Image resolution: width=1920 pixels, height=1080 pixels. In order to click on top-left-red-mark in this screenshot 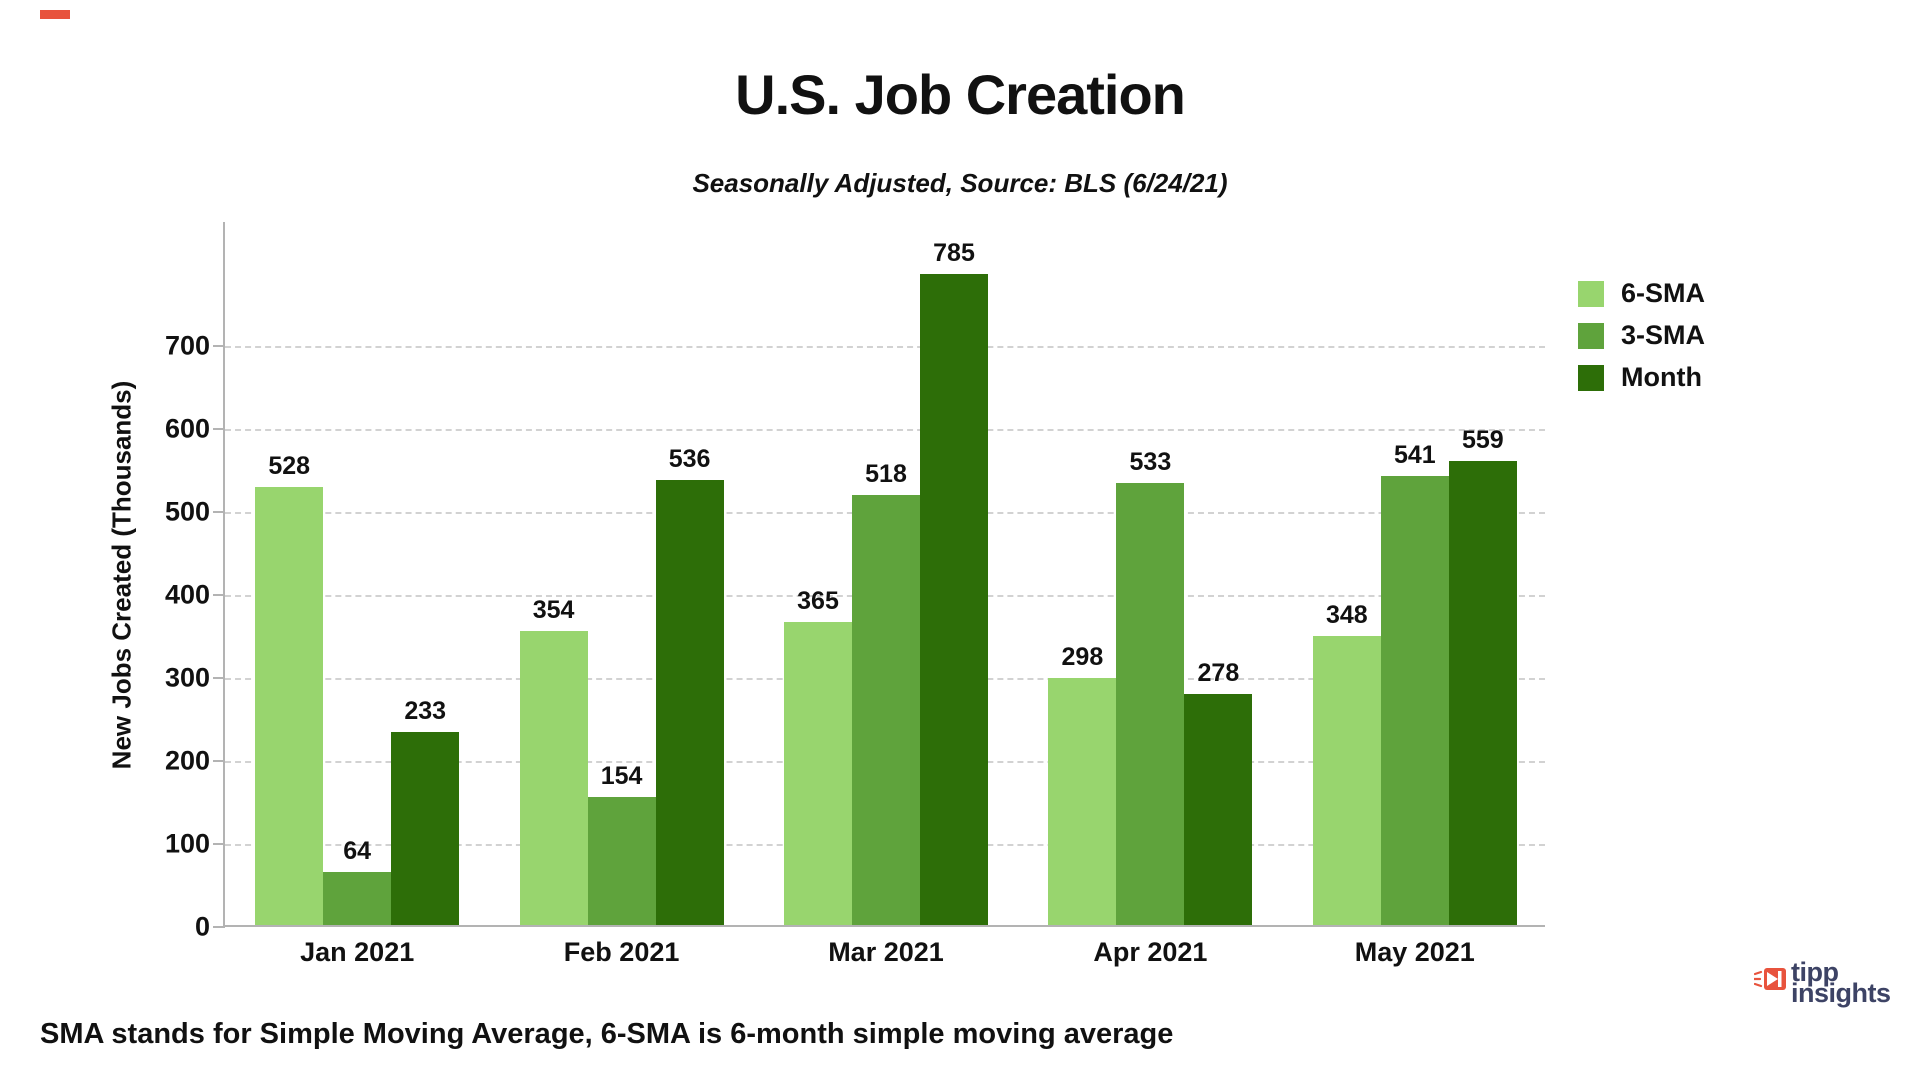, I will do `click(55, 14)`.